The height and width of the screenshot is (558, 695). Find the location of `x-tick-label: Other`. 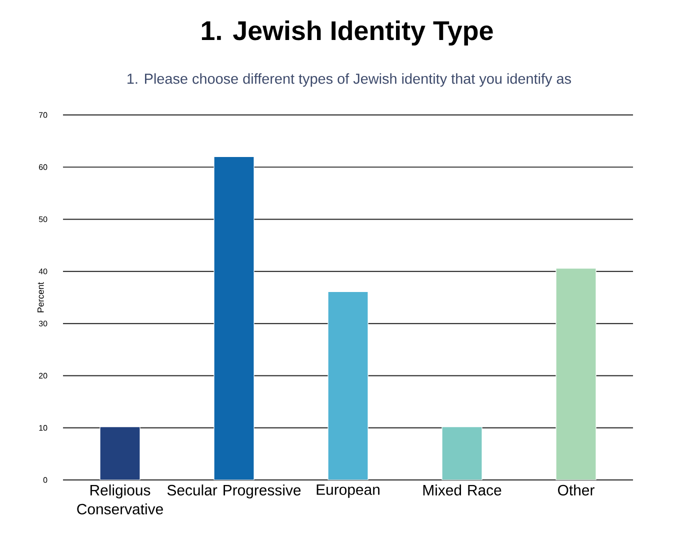

x-tick-label: Other is located at coordinates (576, 490).